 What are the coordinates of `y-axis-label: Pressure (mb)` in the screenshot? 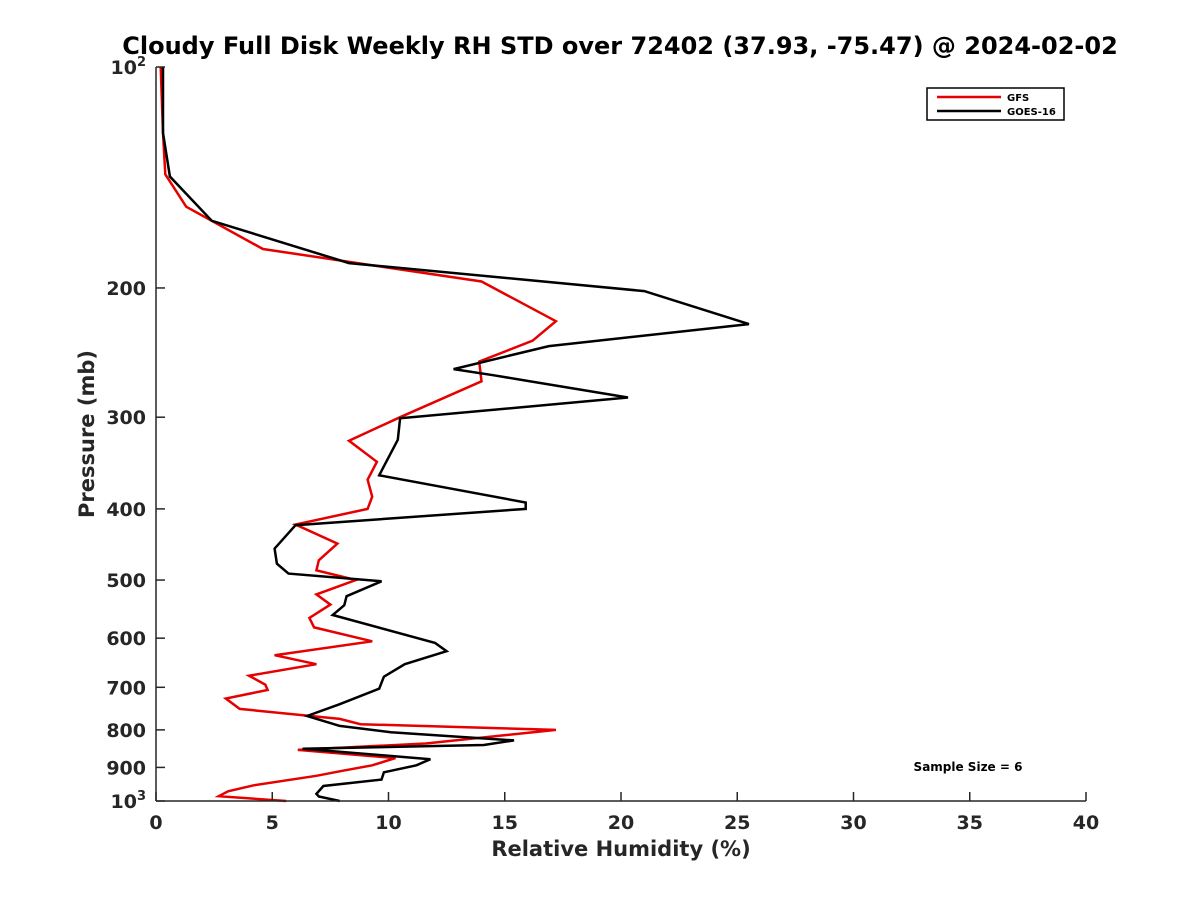 It's located at (87, 434).